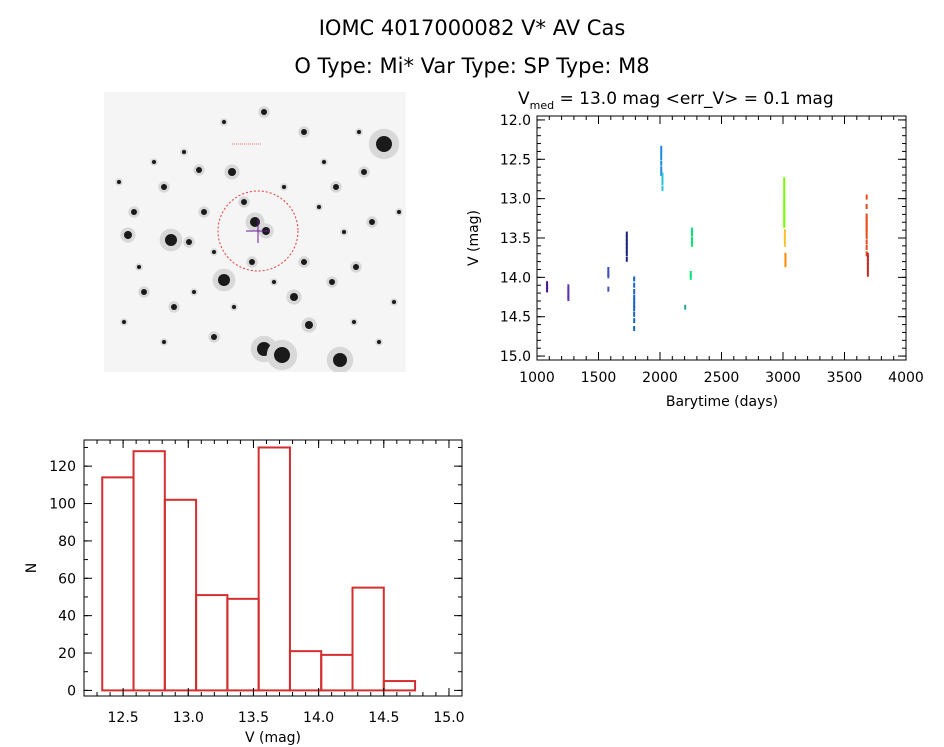 The width and height of the screenshot is (944, 747). What do you see at coordinates (67, 617) in the screenshot?
I see `y-tick-label: 40` at bounding box center [67, 617].